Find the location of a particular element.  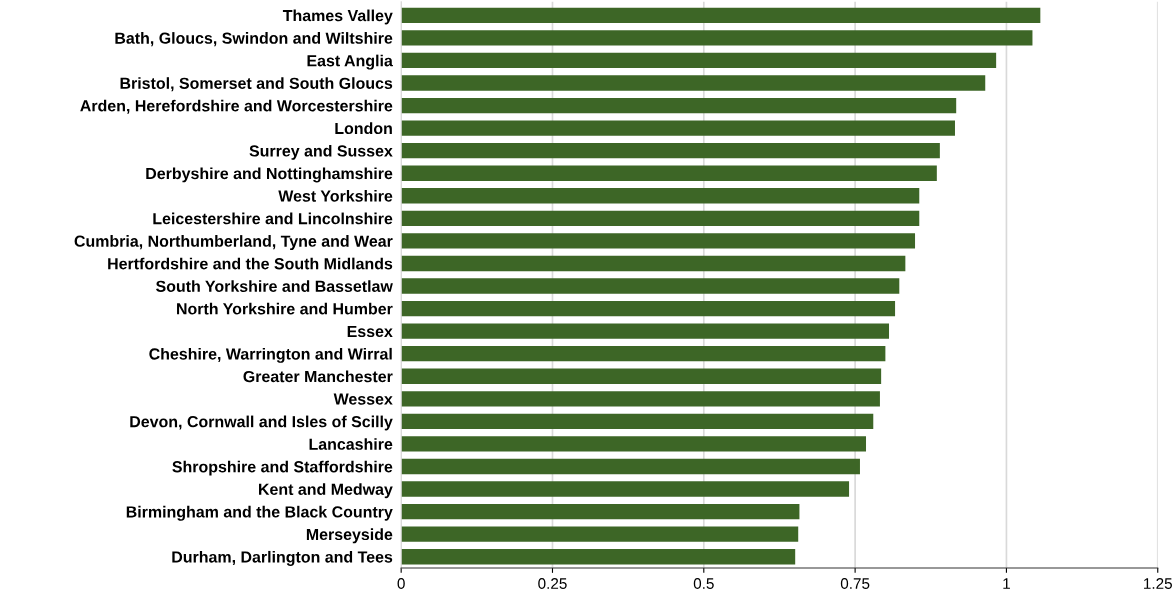

y-tick-label: Essex is located at coordinates (370, 331).